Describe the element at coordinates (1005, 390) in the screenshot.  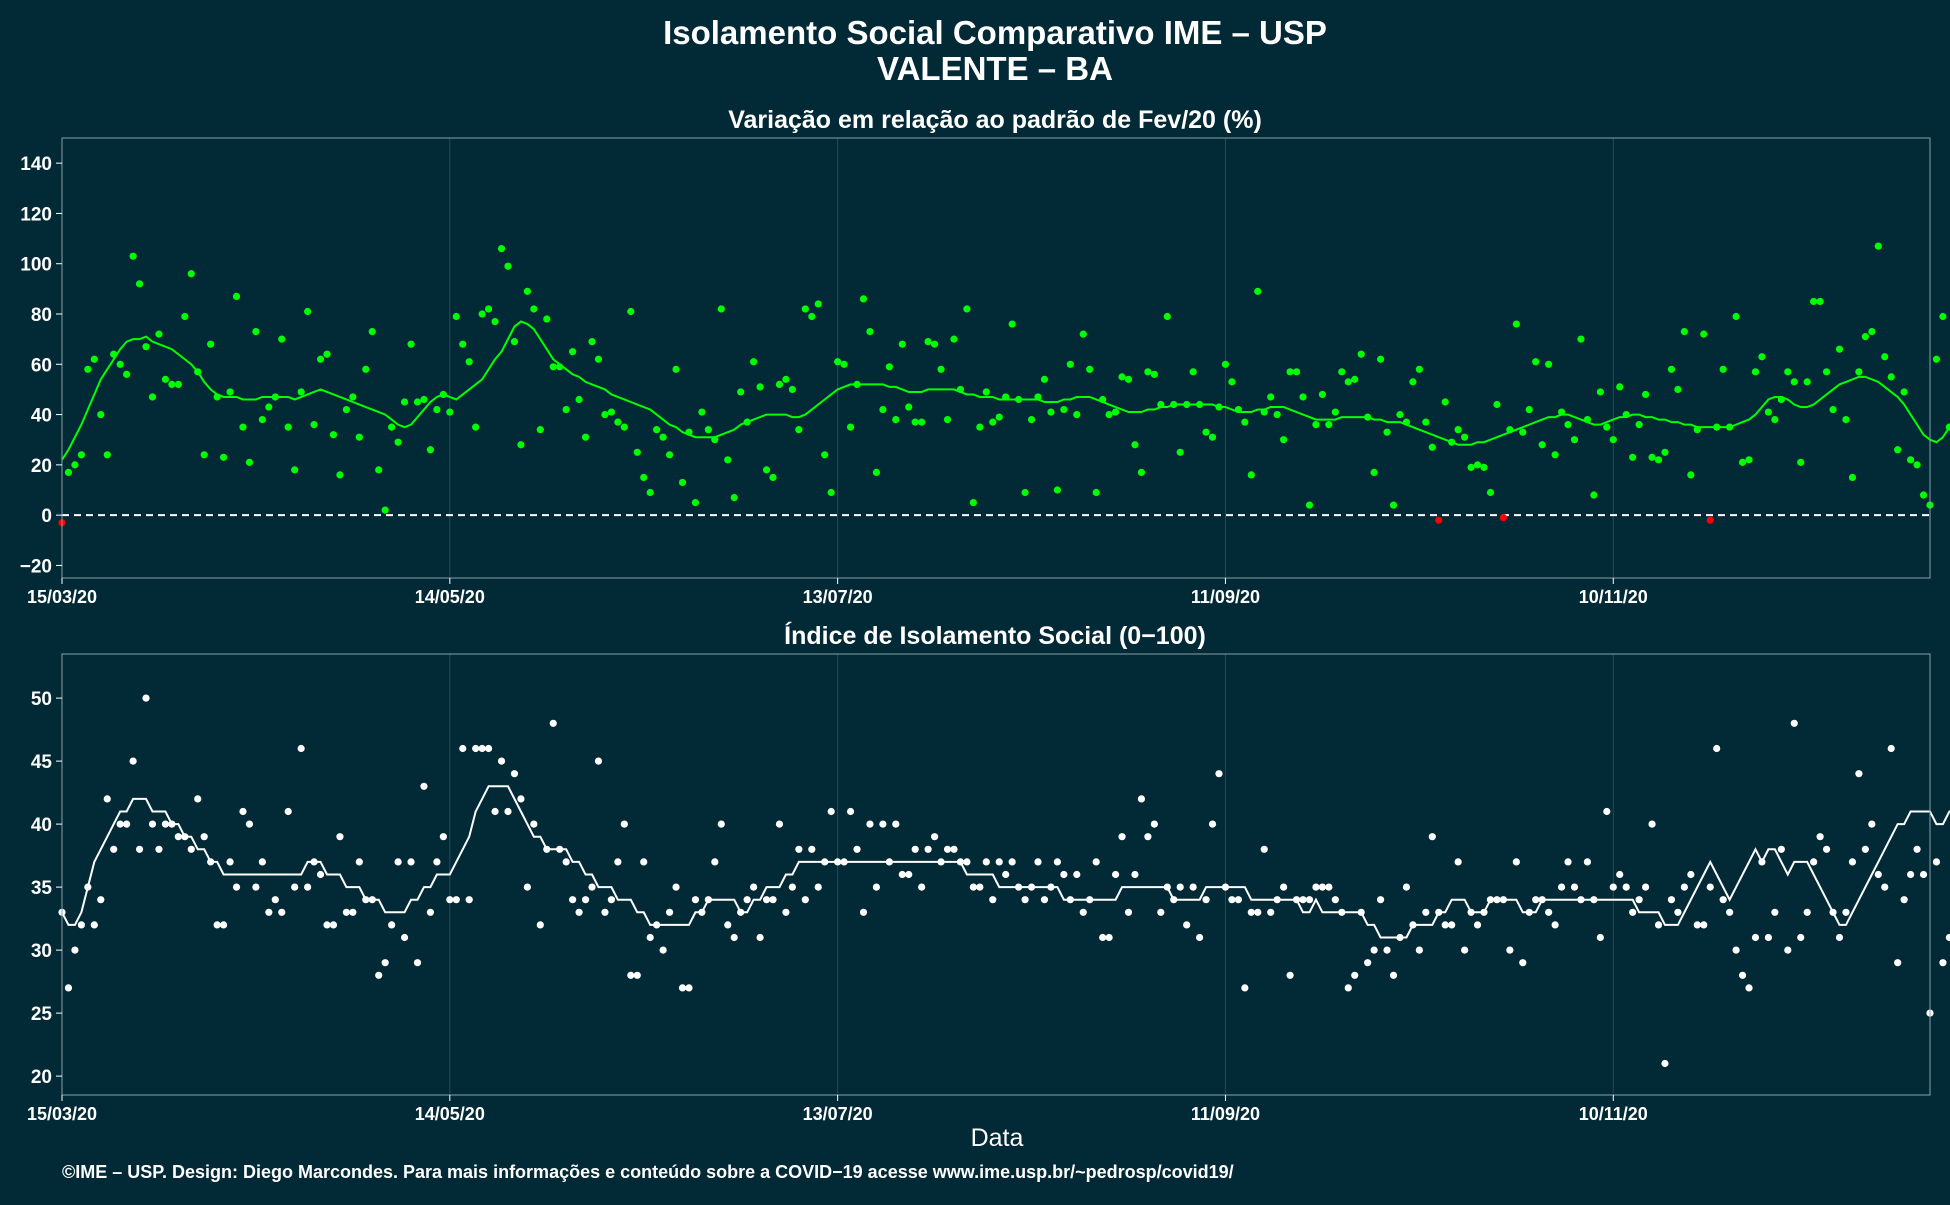
I see `moving-average-line` at that location.